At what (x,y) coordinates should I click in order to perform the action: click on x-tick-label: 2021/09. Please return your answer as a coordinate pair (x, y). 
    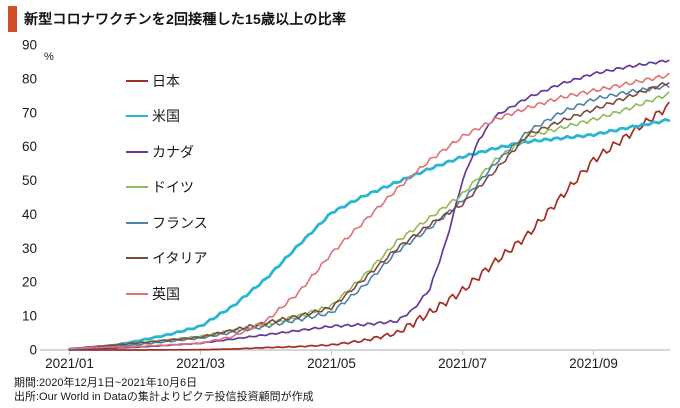
    Looking at the image, I should click on (593, 363).